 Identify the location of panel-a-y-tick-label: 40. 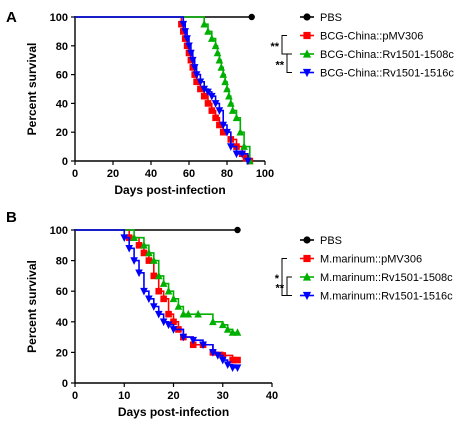
(62, 104).